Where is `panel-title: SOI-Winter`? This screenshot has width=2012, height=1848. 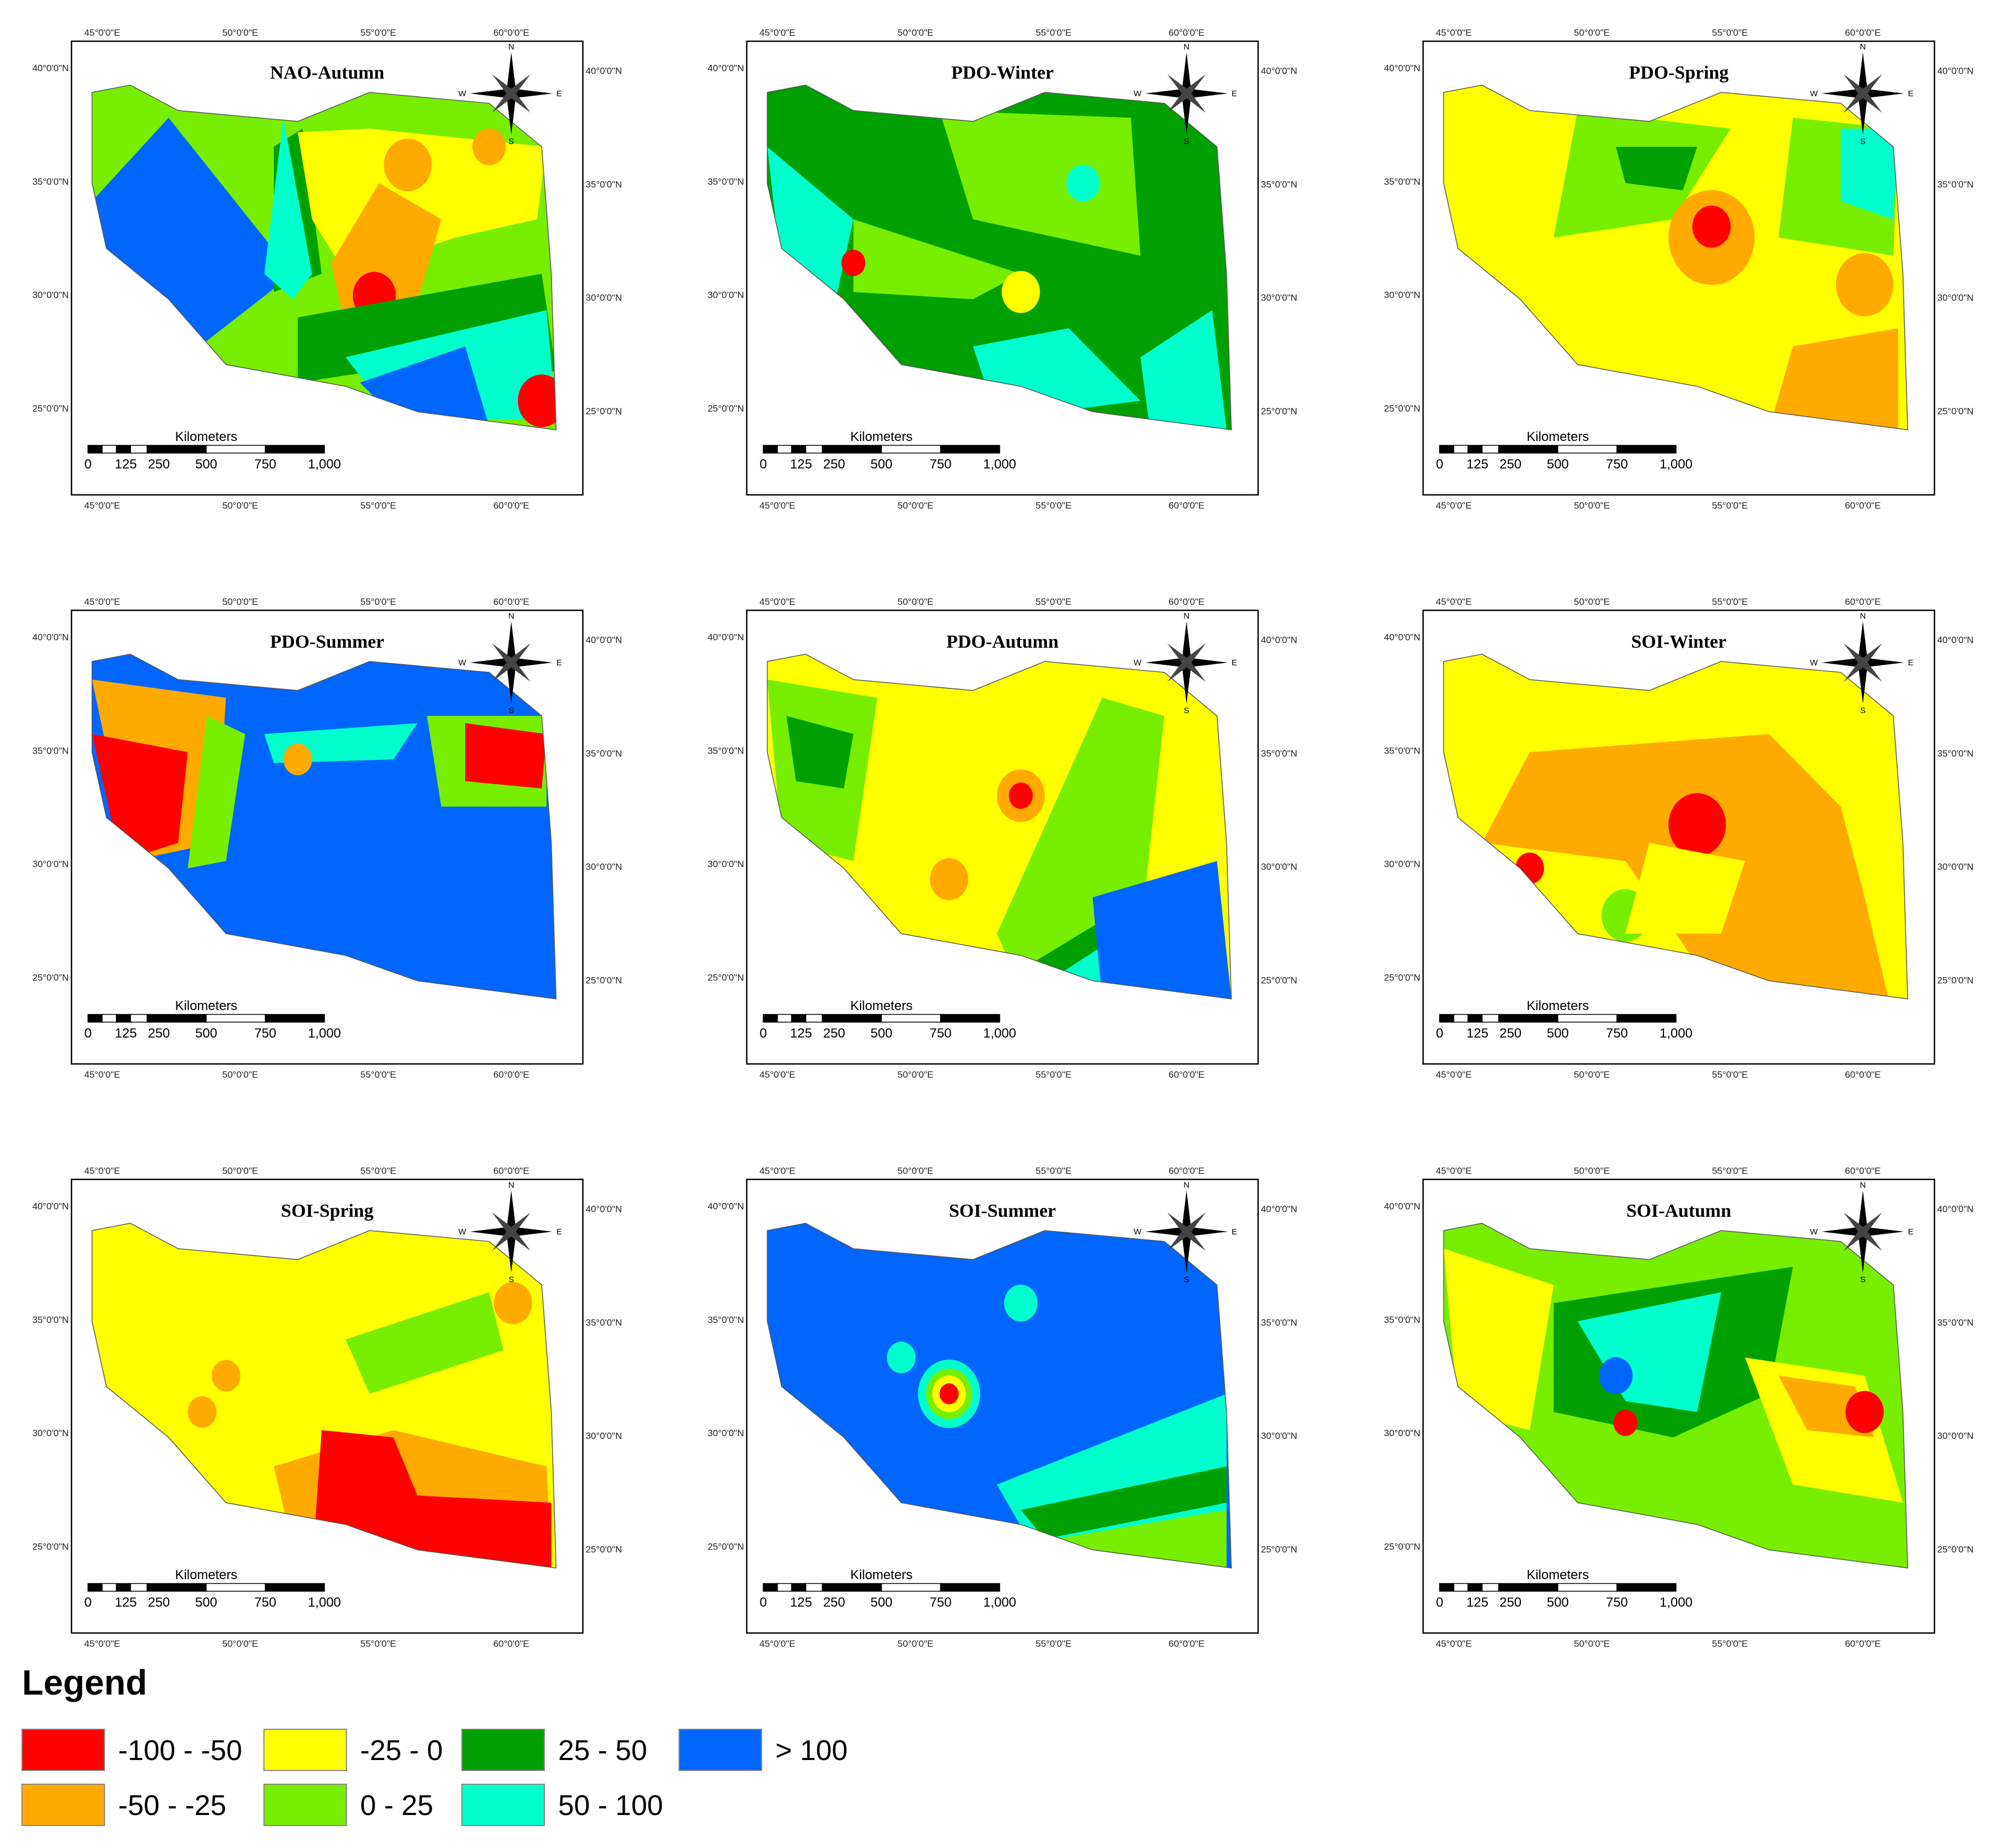 panel-title: SOI-Winter is located at coordinates (1678, 642).